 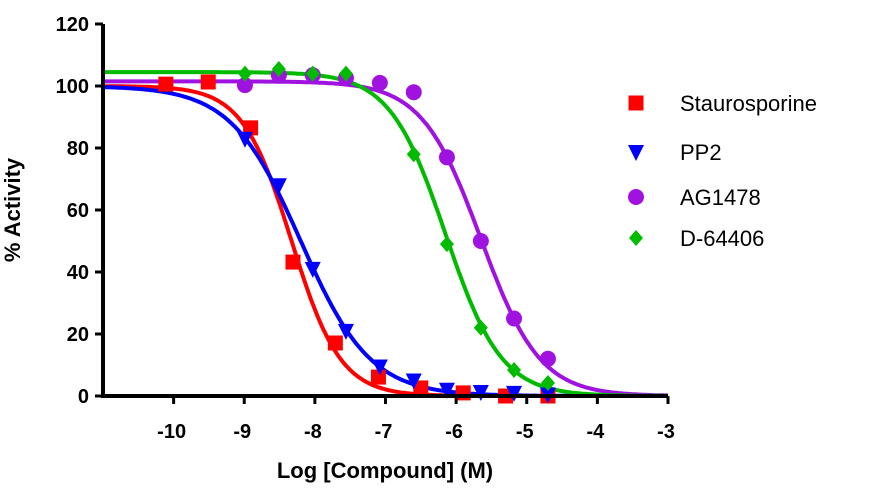 I want to click on x-tick-label: -8, so click(x=313, y=432).